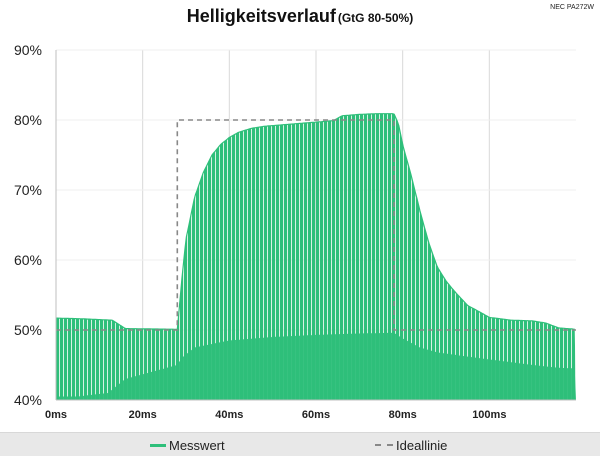 The width and height of the screenshot is (600, 456). I want to click on title-main: Helligkeitsverlauf, so click(261, 16).